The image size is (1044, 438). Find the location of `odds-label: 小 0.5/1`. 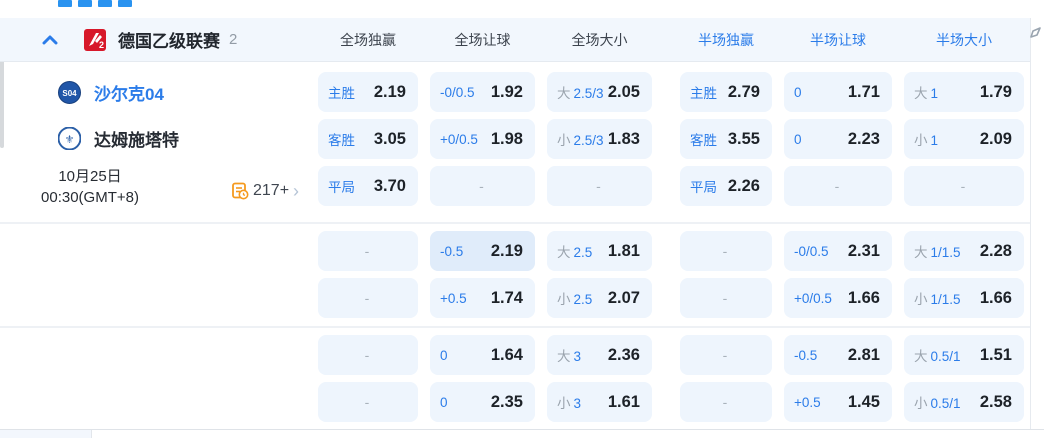

odds-label: 小 0.5/1 is located at coordinates (937, 403).